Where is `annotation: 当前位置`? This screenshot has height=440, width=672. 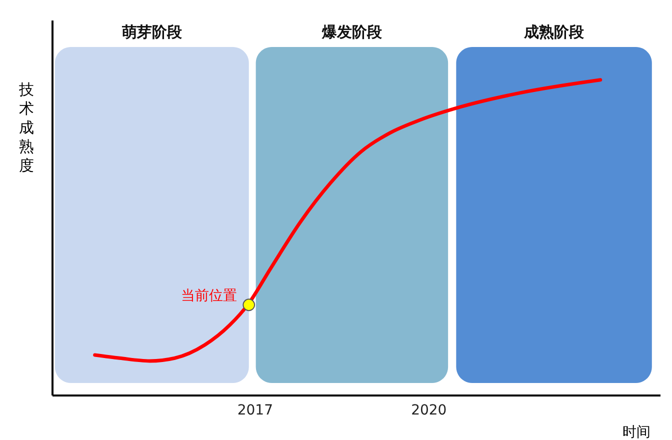 annotation: 当前位置 is located at coordinates (208, 296).